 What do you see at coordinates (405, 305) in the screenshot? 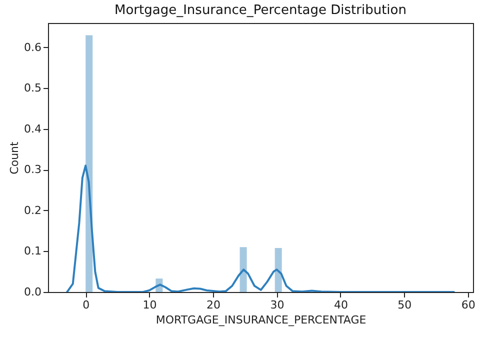
I see `x-tick-label: 50` at bounding box center [405, 305].